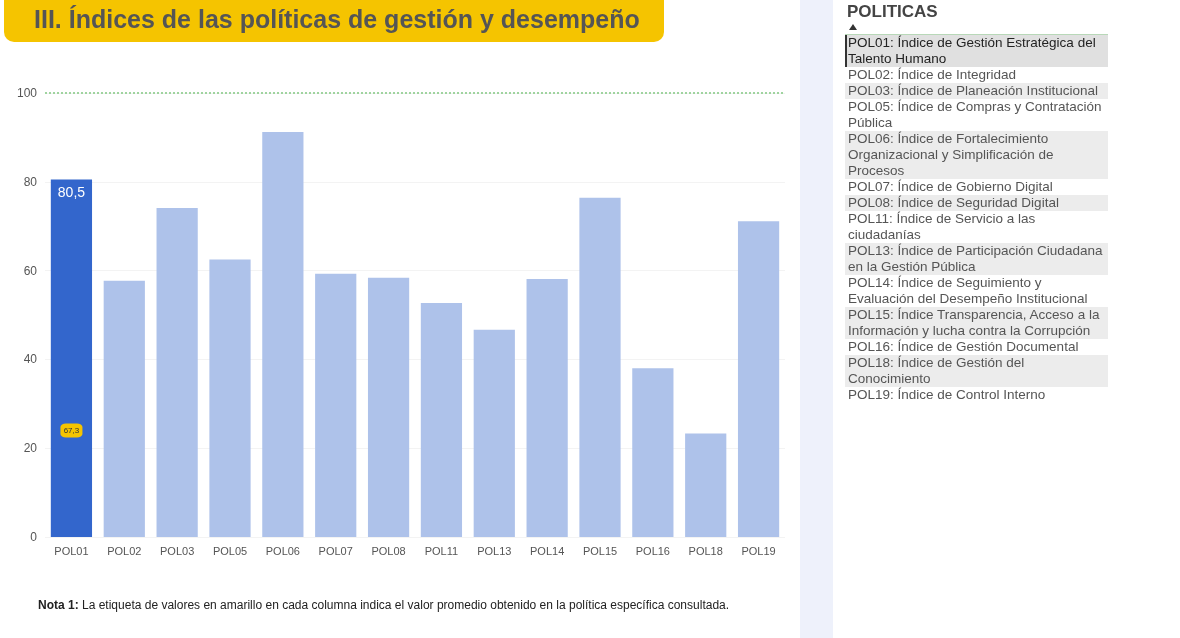 This screenshot has height=638, width=1180. I want to click on x-tick-label: POL16, so click(652, 550).